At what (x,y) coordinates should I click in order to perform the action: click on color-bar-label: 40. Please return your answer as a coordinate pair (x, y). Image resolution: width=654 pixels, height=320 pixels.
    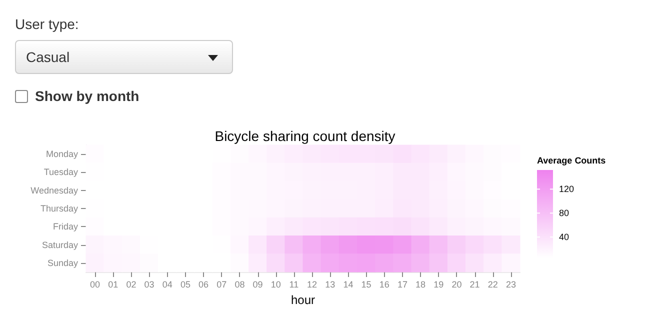
    Looking at the image, I should click on (564, 237).